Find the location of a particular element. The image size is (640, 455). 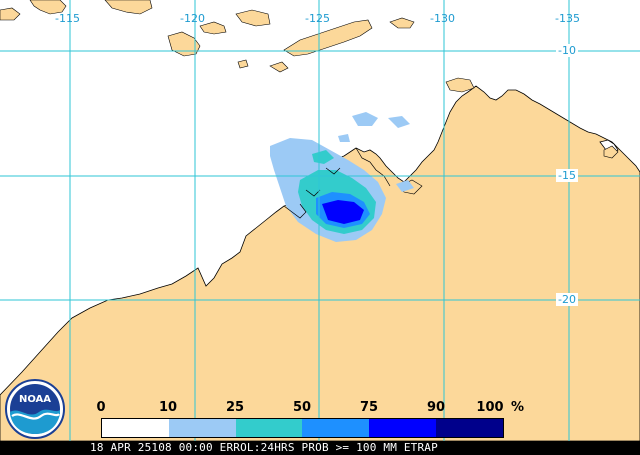

legend-tick-10: 10 is located at coordinates (168, 407).